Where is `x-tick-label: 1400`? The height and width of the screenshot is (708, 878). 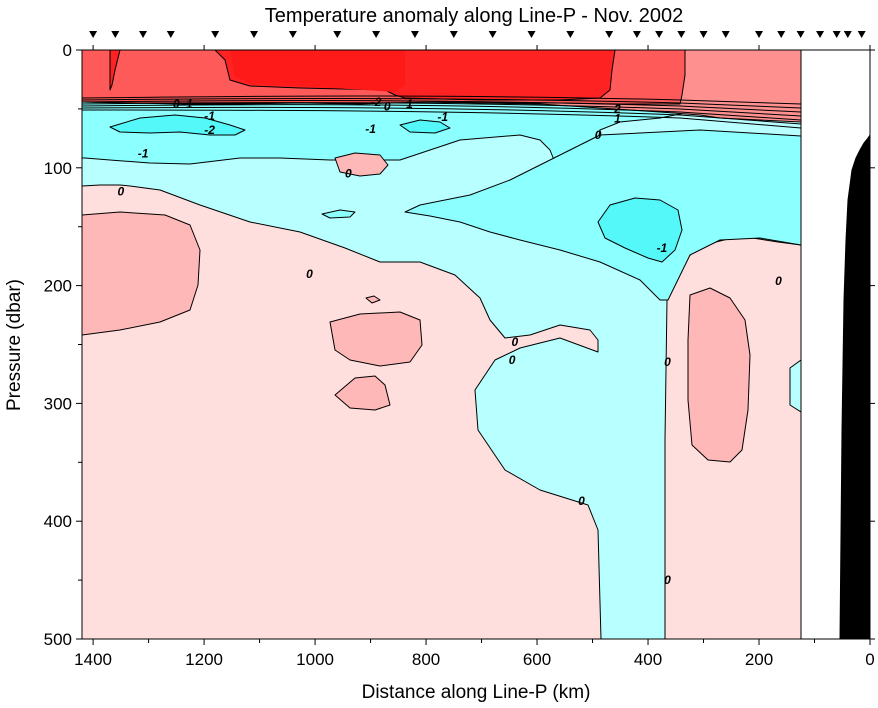 x-tick-label: 1400 is located at coordinates (93, 659).